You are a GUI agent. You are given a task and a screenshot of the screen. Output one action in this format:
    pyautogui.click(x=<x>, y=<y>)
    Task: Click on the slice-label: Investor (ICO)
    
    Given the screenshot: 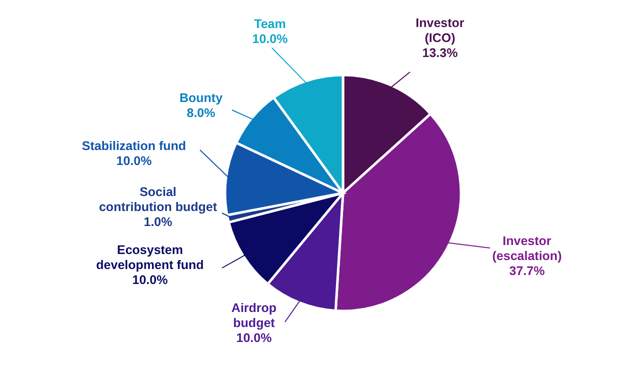 What is the action you would take?
    pyautogui.click(x=440, y=30)
    